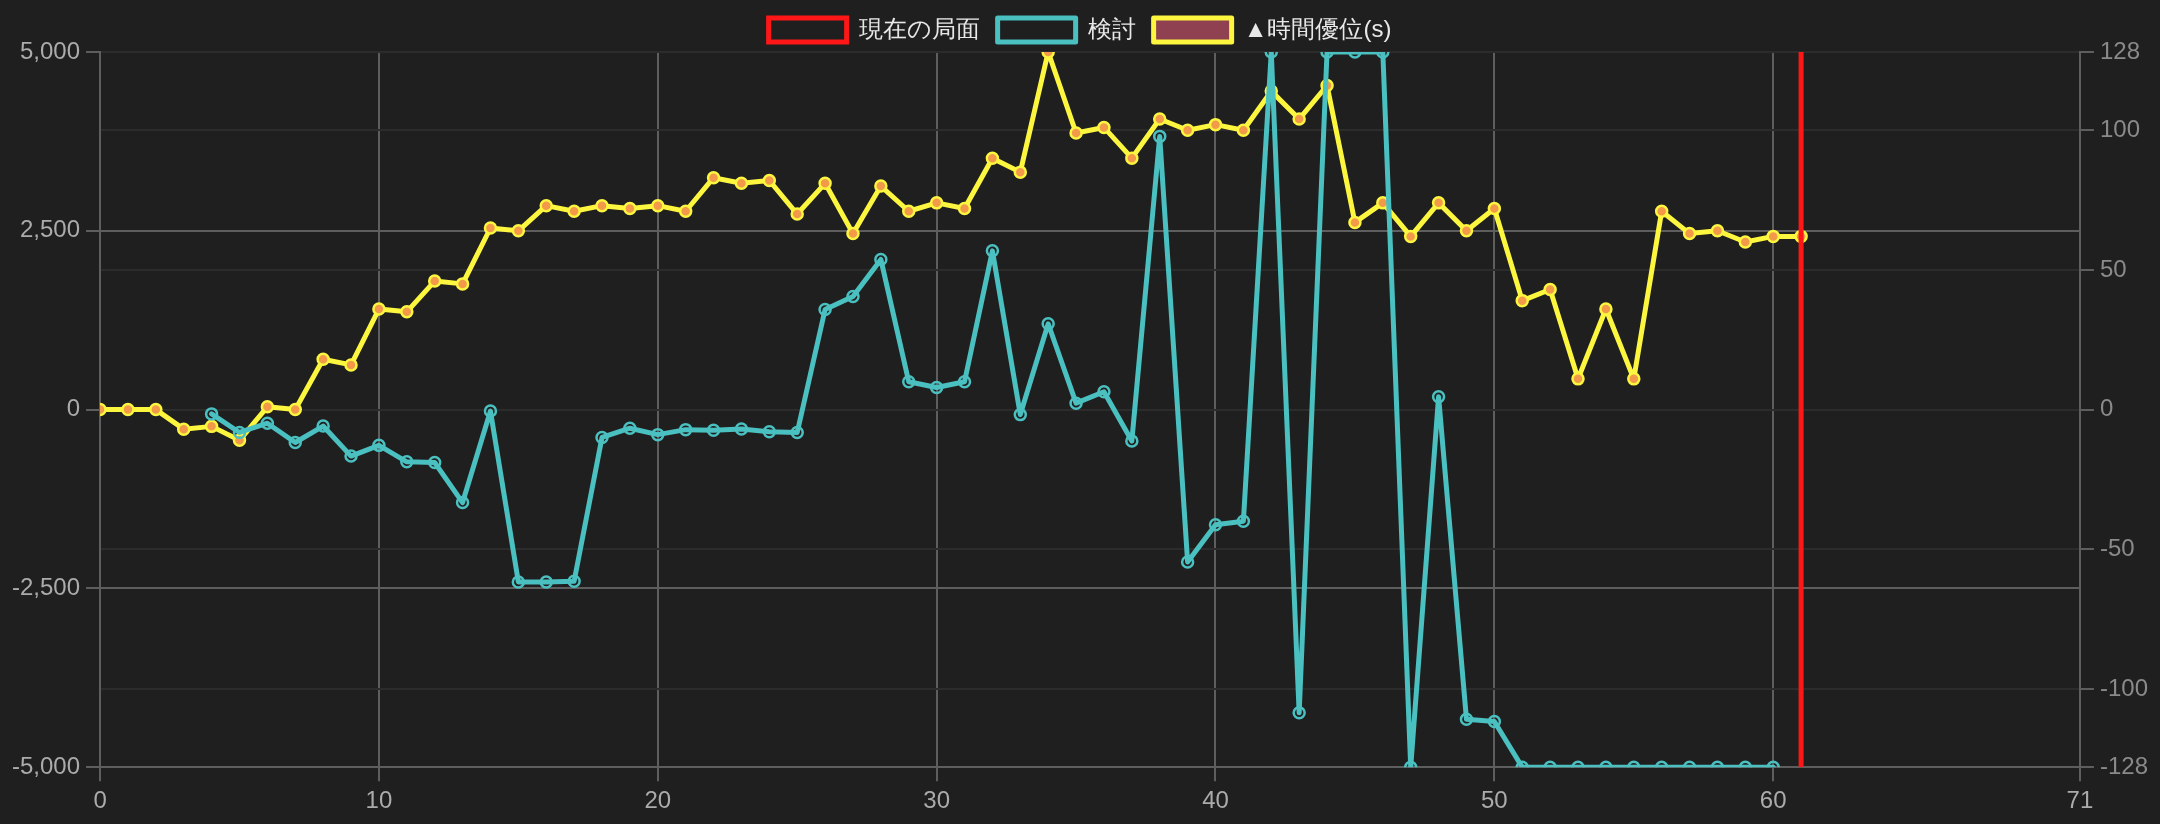 This screenshot has width=2160, height=824. What do you see at coordinates (46, 765) in the screenshot?
I see `y-tick-label: -5,000` at bounding box center [46, 765].